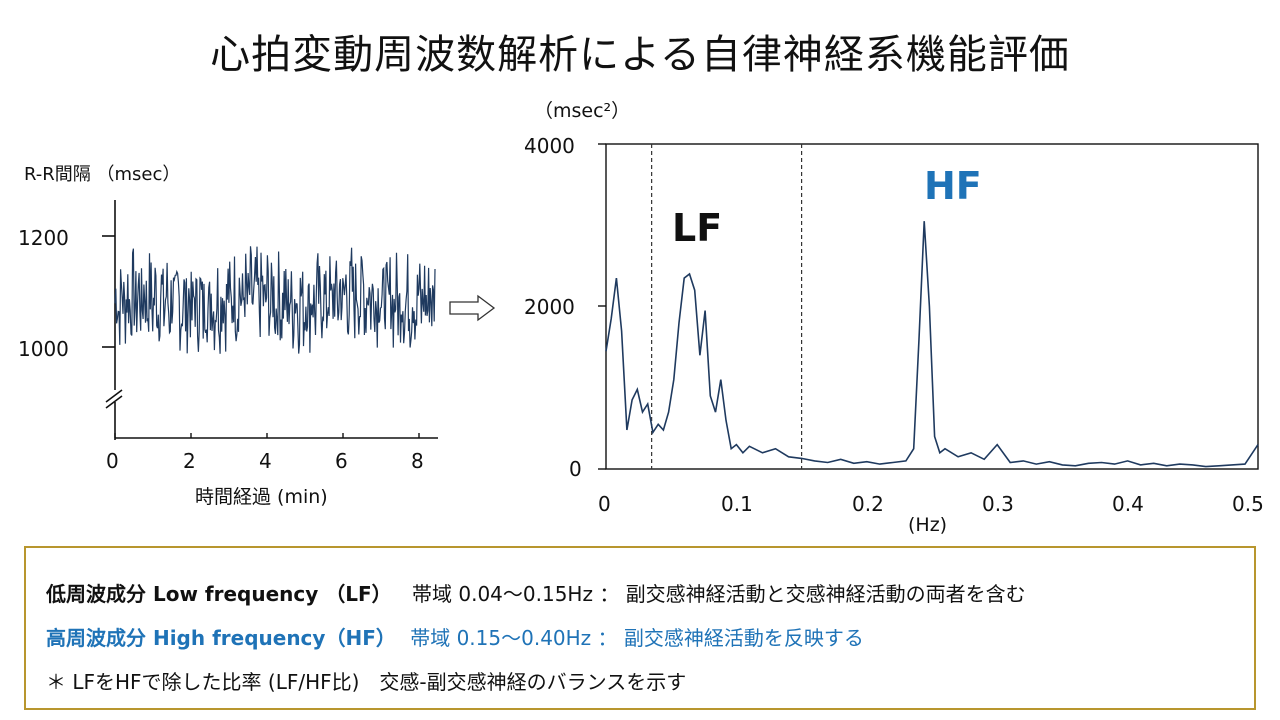  I want to click on right-y-tick-4000: 4000, so click(549, 146).